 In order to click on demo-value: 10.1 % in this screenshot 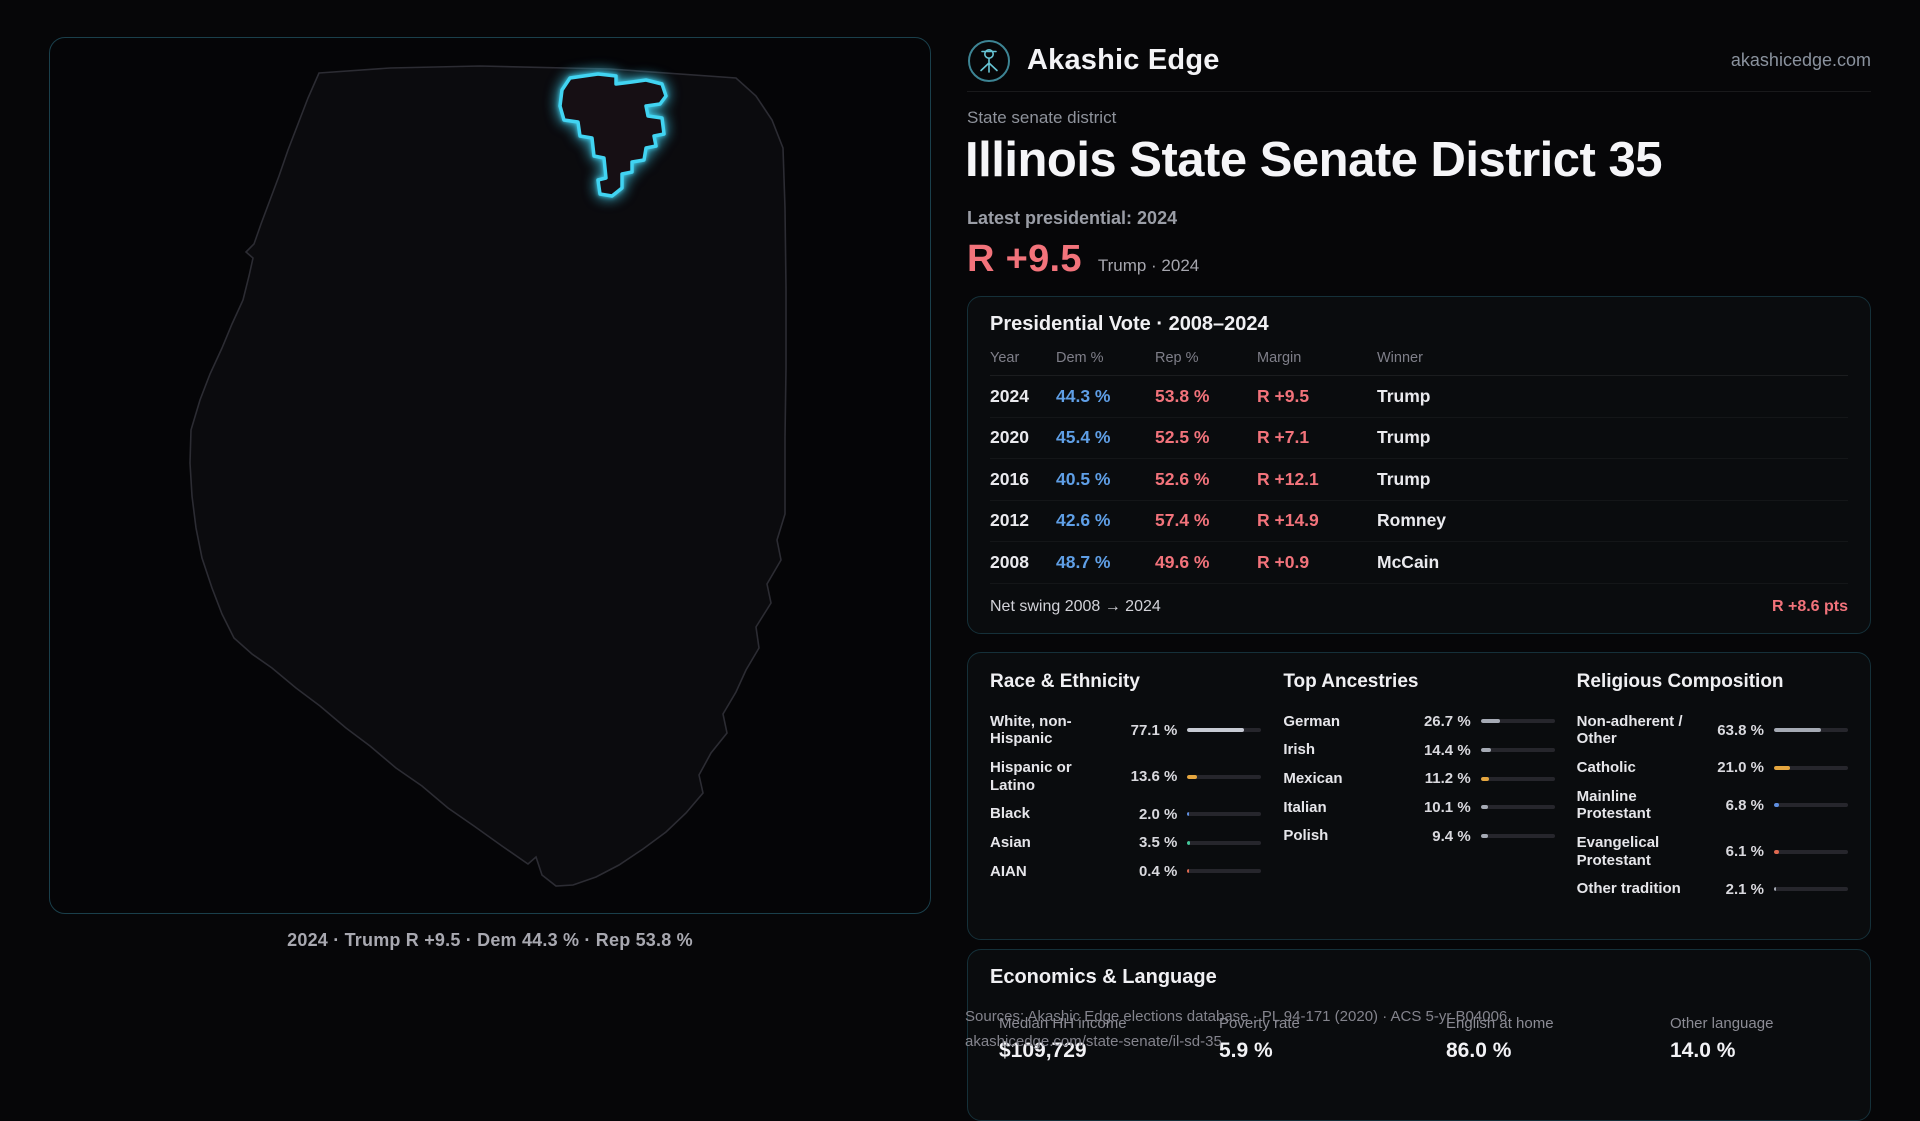, I will do `click(1447, 807)`.